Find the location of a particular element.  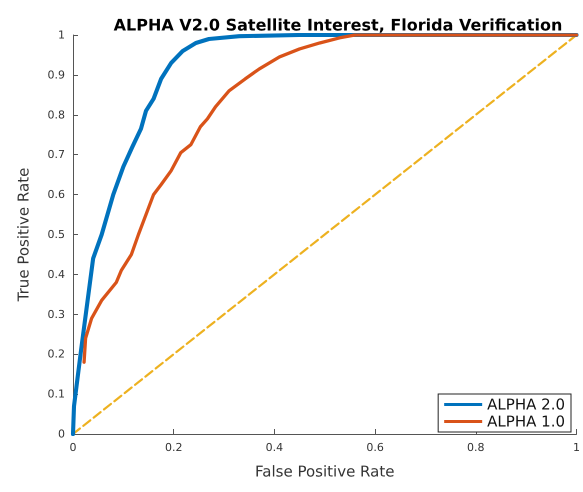

y-tick-label: 1 is located at coordinates (61, 35).